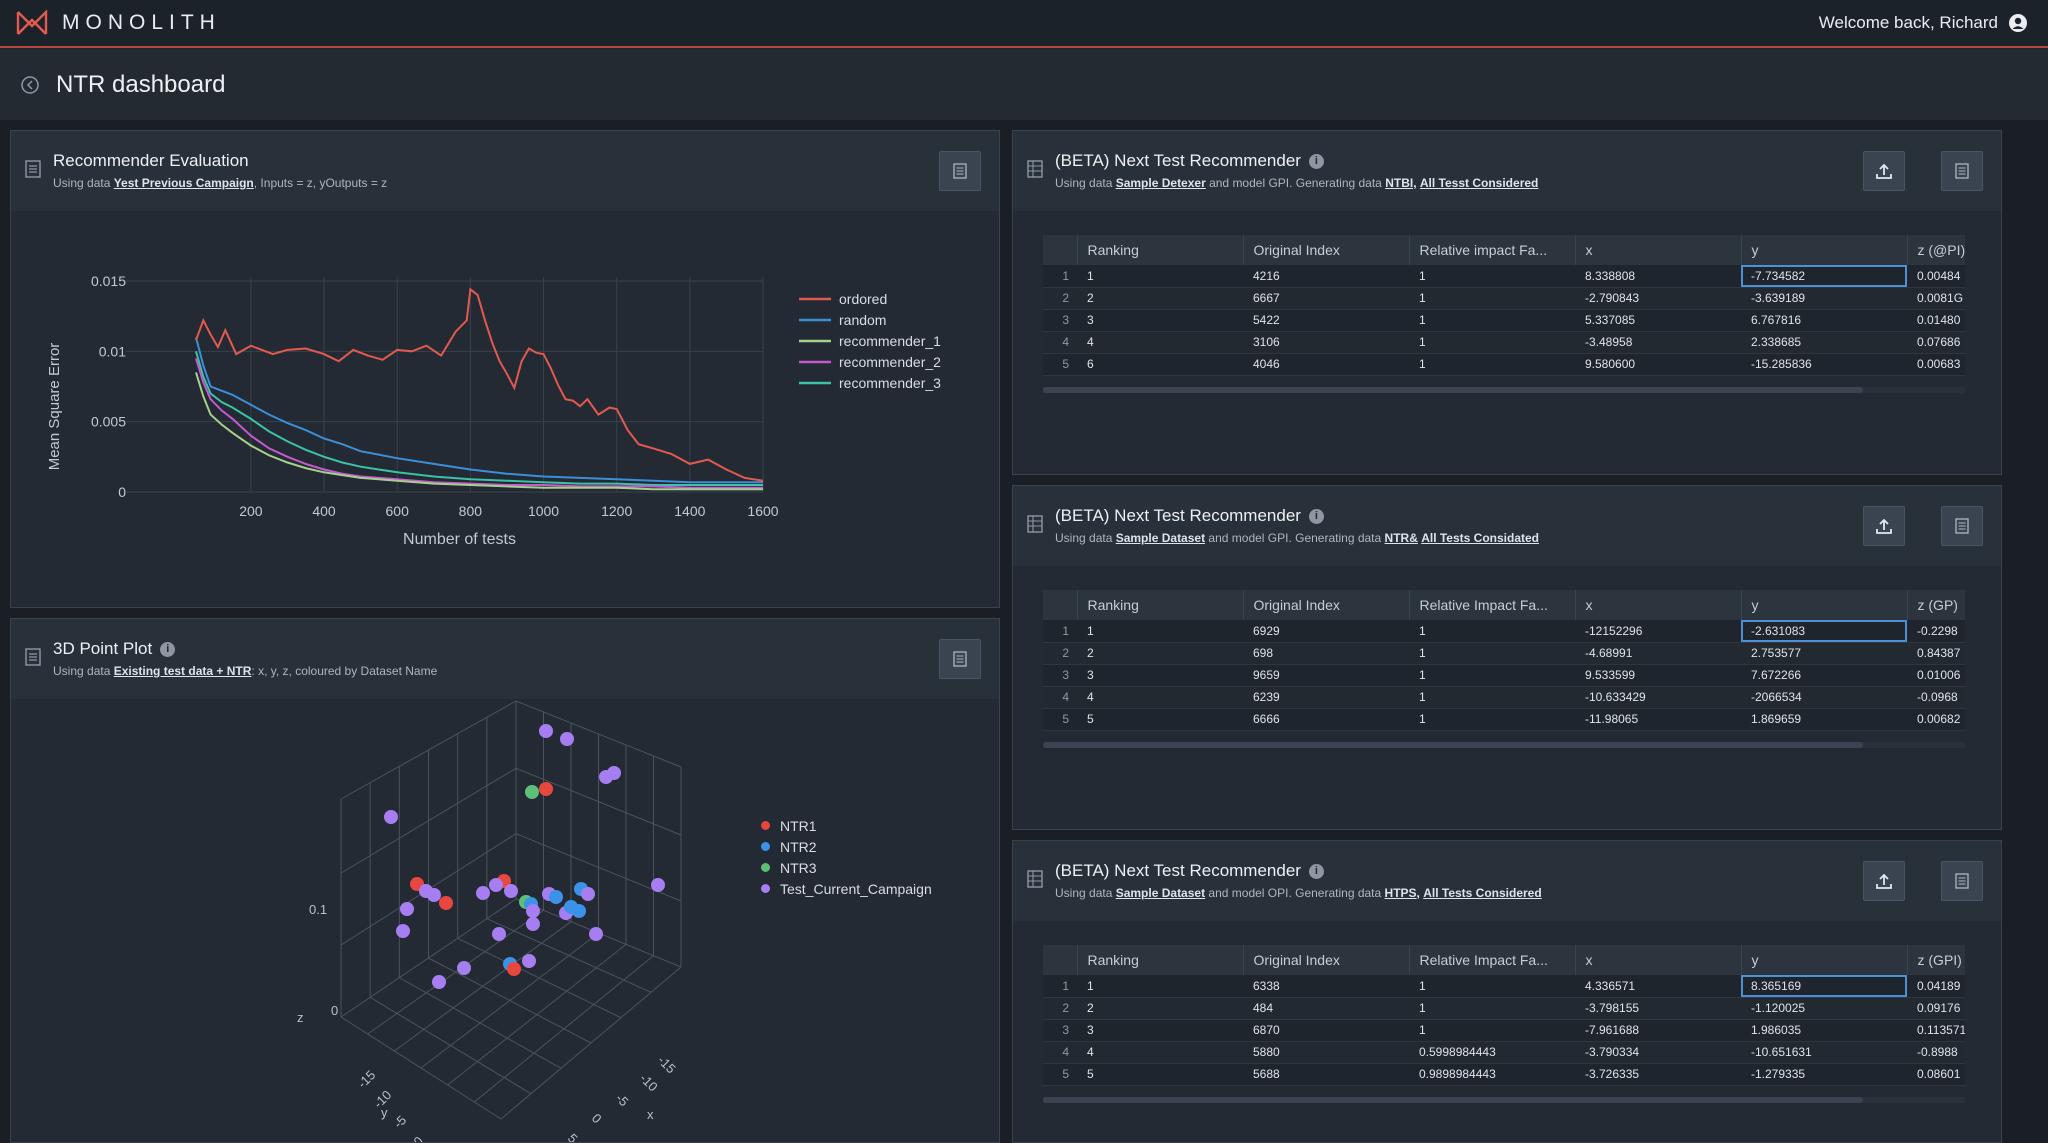 This screenshot has height=1143, width=2048. What do you see at coordinates (1658, 298) in the screenshot?
I see `table-cell: -2.790843` at bounding box center [1658, 298].